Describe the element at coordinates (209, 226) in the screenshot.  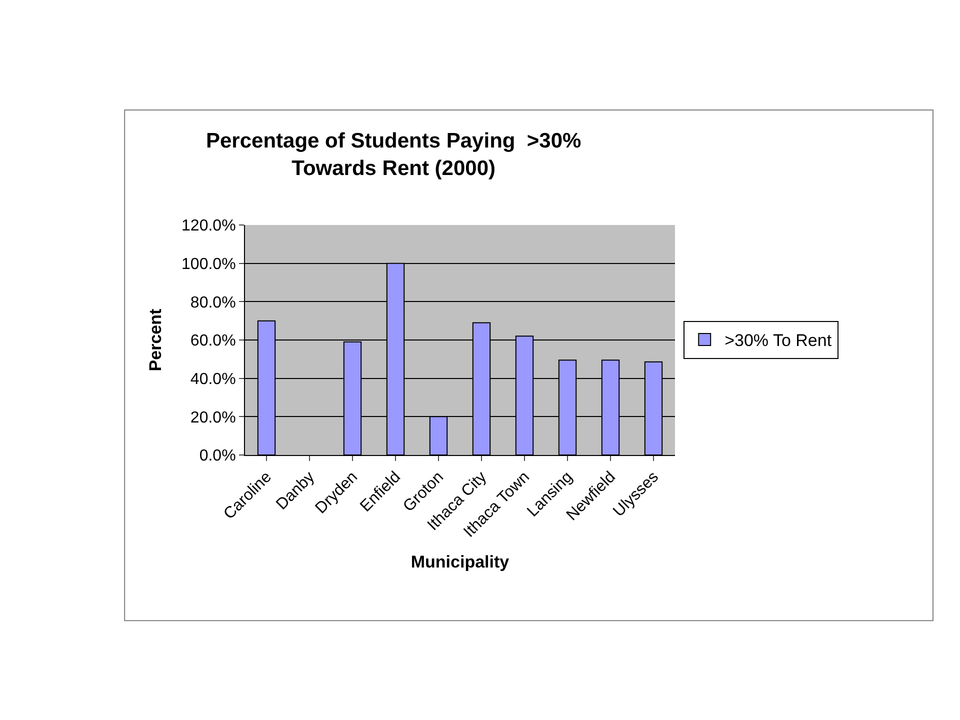
I see `y-tick-label: 120.0%` at that location.